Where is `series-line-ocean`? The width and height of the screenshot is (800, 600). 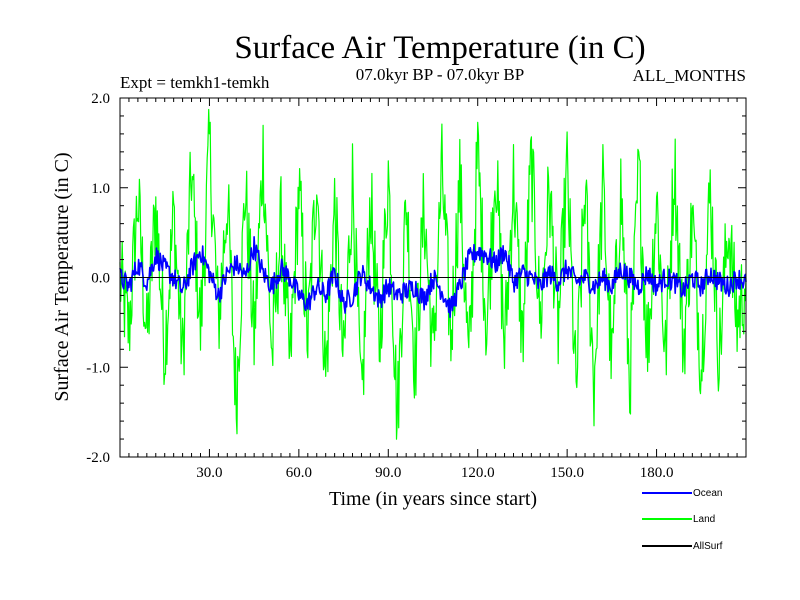 series-line-ocean is located at coordinates (433, 277).